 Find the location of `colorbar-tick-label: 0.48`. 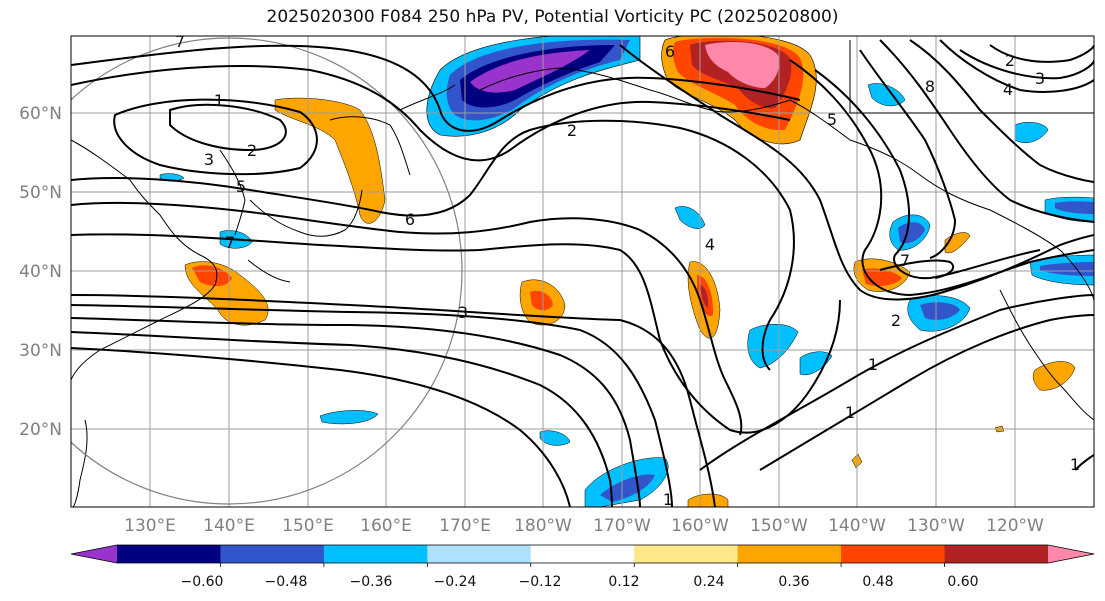

colorbar-tick-label: 0.48 is located at coordinates (877, 582).